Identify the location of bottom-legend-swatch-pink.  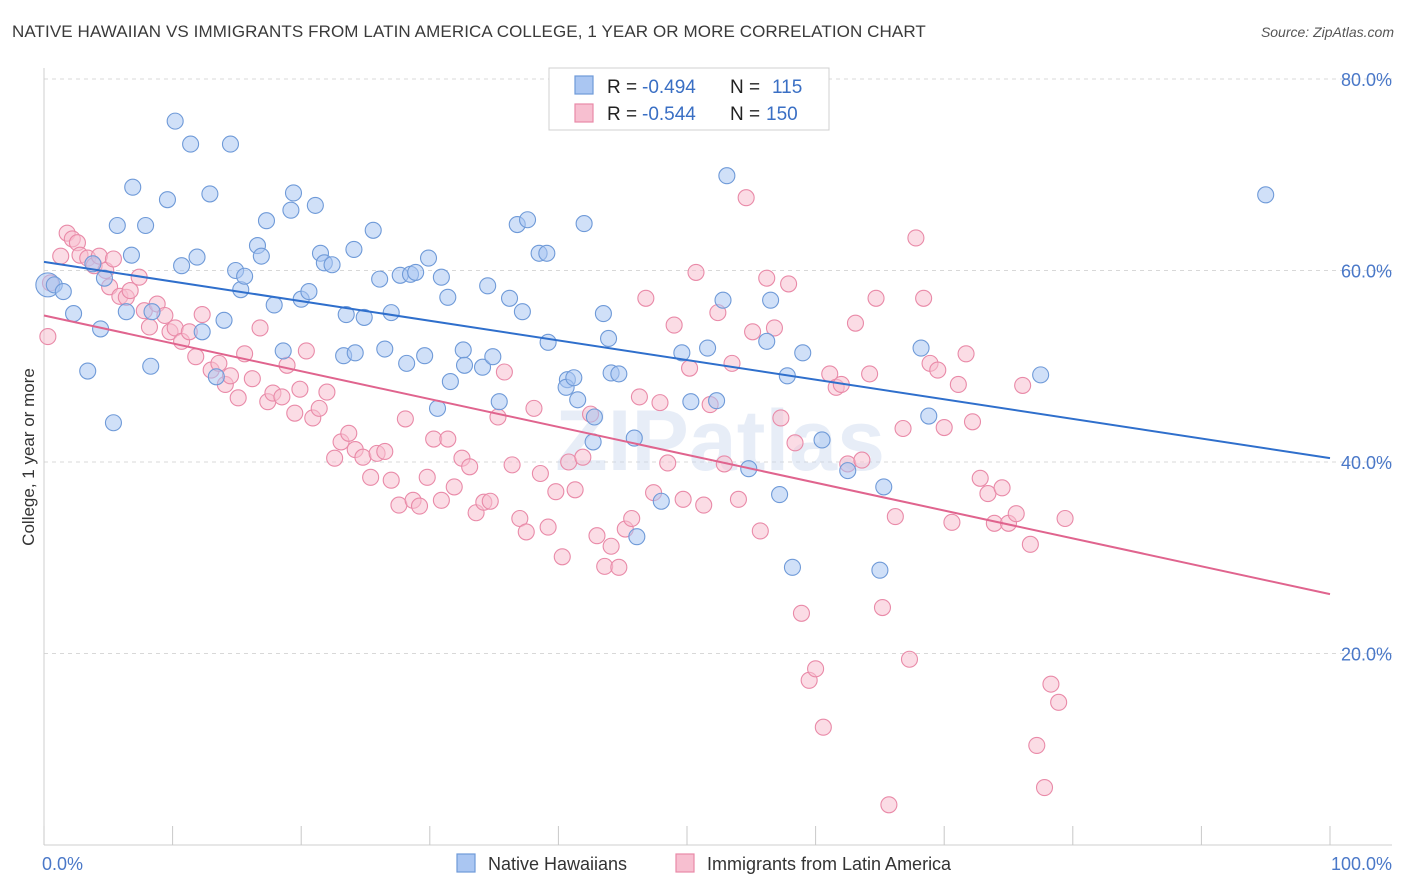
(685, 863).